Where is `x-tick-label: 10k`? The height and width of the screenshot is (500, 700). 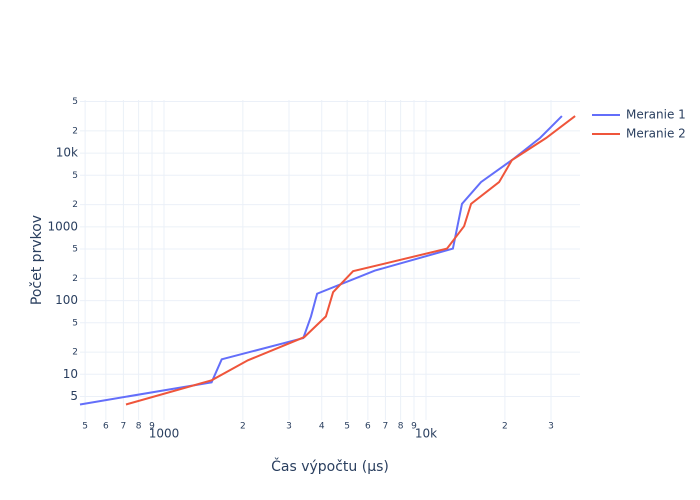 x-tick-label: 10k is located at coordinates (426, 434).